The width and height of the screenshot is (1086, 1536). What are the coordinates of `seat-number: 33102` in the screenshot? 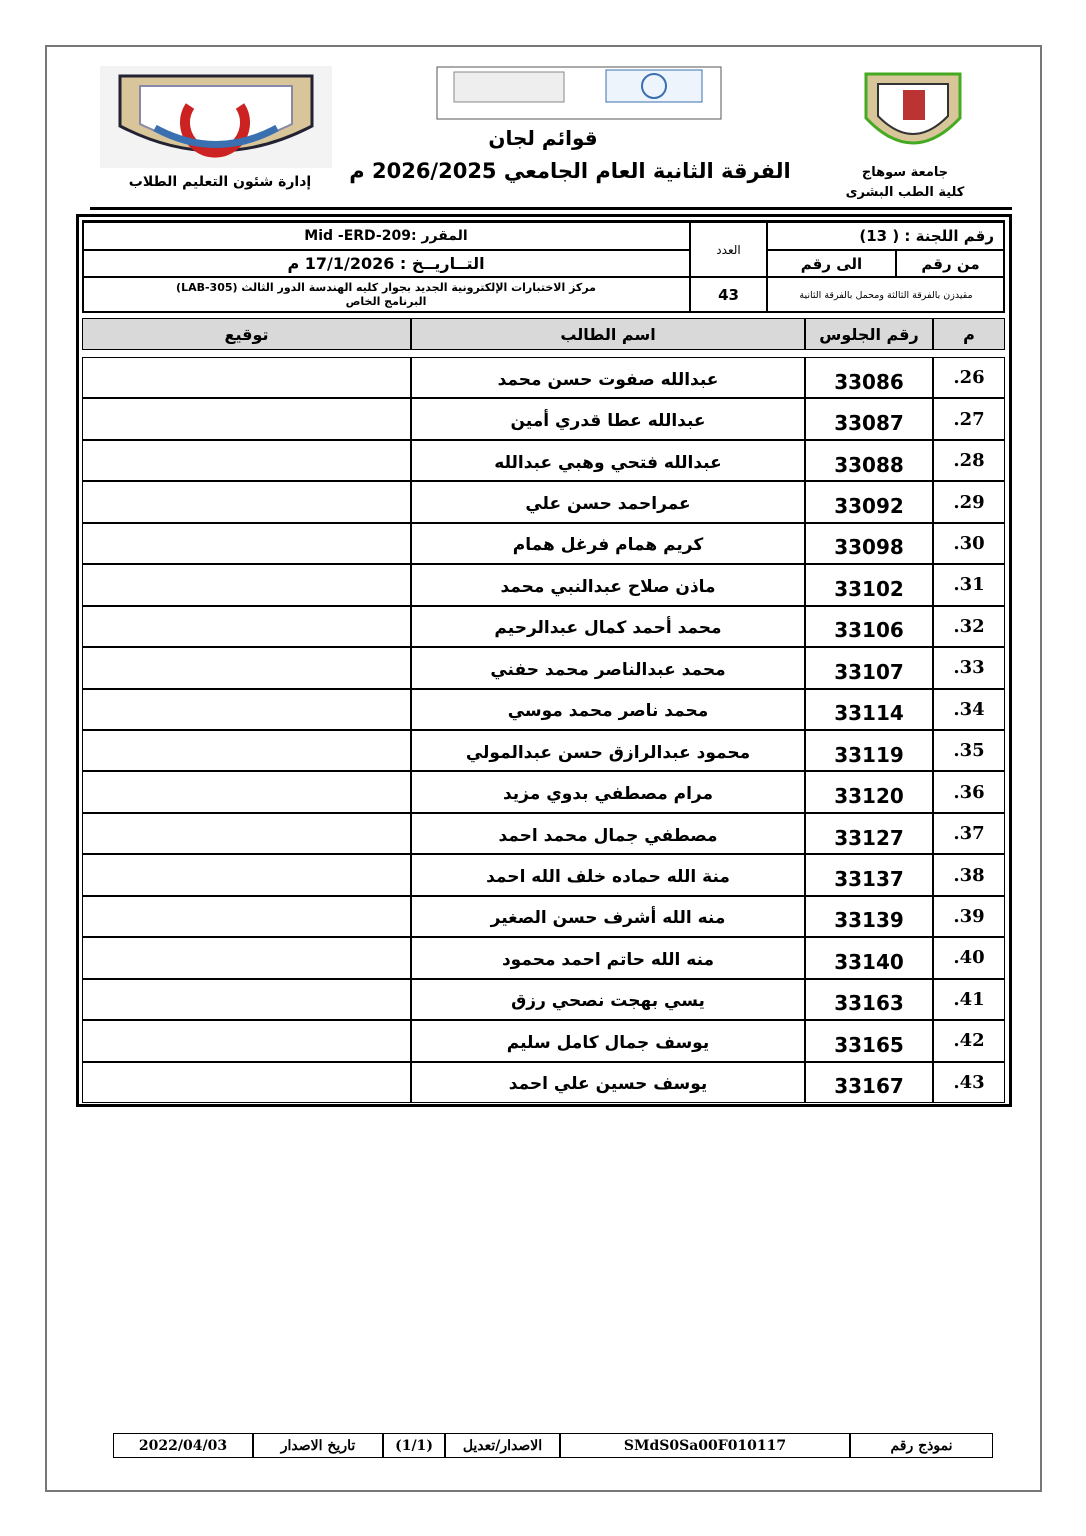 It's located at (869, 585).